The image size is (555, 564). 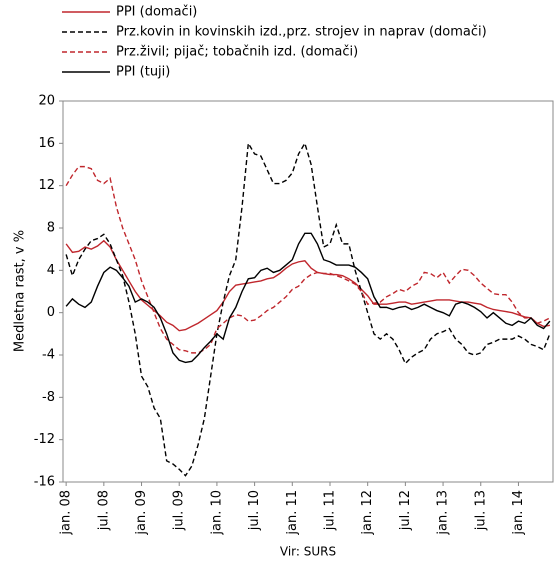 What do you see at coordinates (66, 513) in the screenshot?
I see `x-tick-label: jan. 08` at bounding box center [66, 513].